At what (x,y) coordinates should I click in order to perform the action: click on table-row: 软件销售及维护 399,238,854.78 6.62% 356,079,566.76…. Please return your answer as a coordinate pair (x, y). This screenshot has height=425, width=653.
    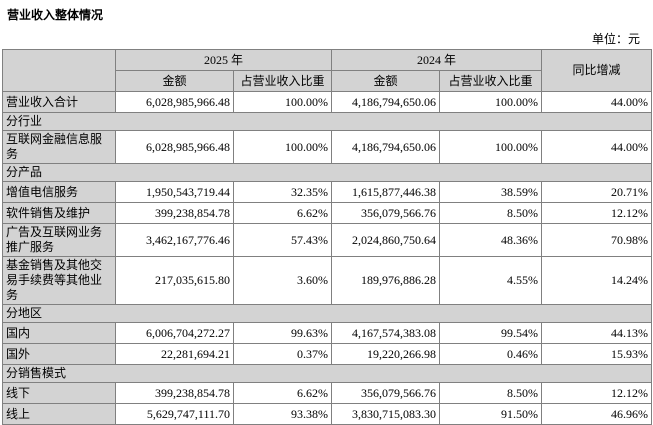
    Looking at the image, I should click on (327, 213).